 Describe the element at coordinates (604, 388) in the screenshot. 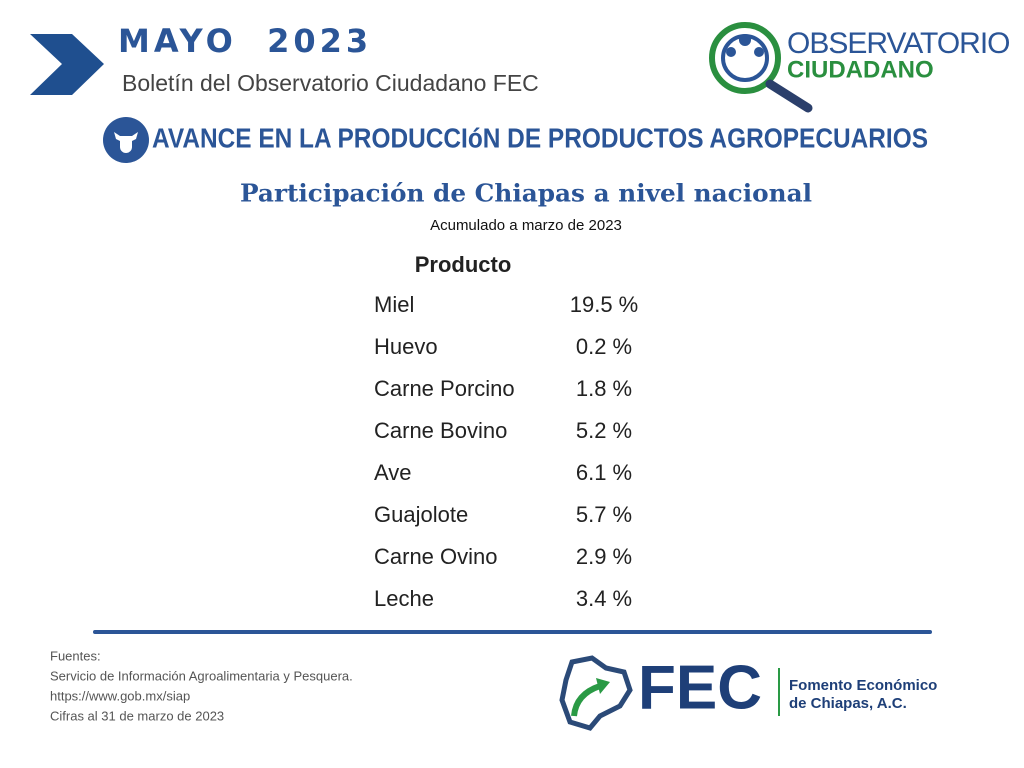

I see `product-share: 1.8 %` at that location.